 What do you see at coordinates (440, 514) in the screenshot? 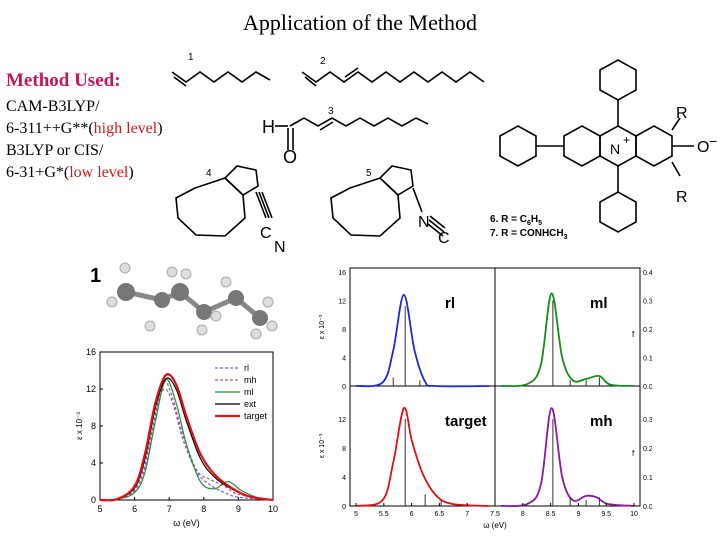
I see `x-tick-label: 6.5` at bounding box center [440, 514].